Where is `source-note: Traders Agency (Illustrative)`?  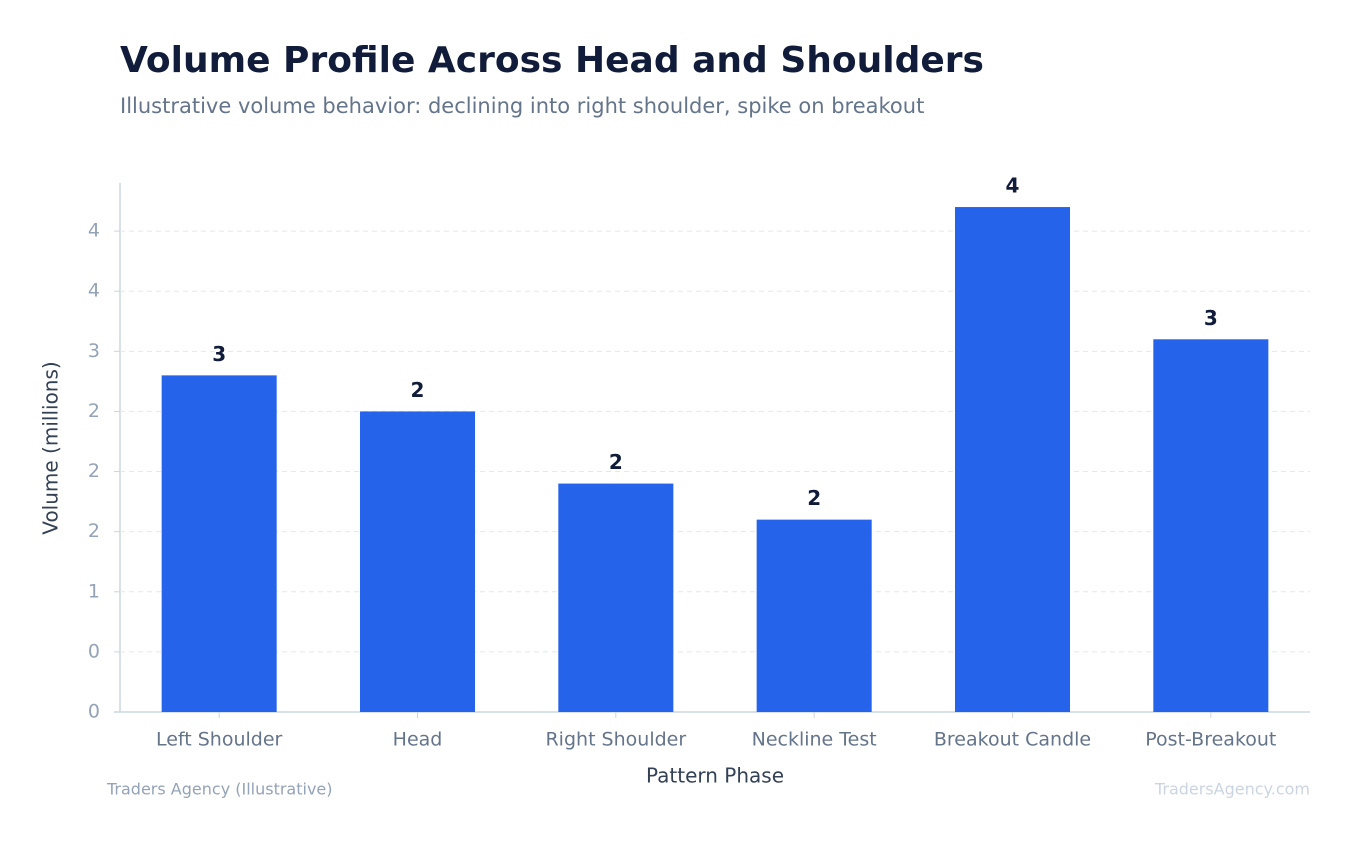
source-note: Traders Agency (Illustrative) is located at coordinates (219, 789).